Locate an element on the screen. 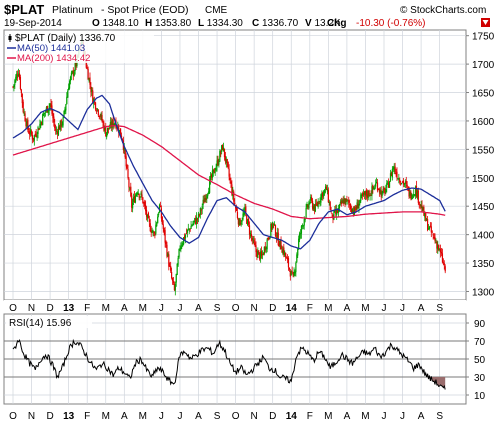 This screenshot has height=425, width=496. month-tick-label: F is located at coordinates (310, 416).